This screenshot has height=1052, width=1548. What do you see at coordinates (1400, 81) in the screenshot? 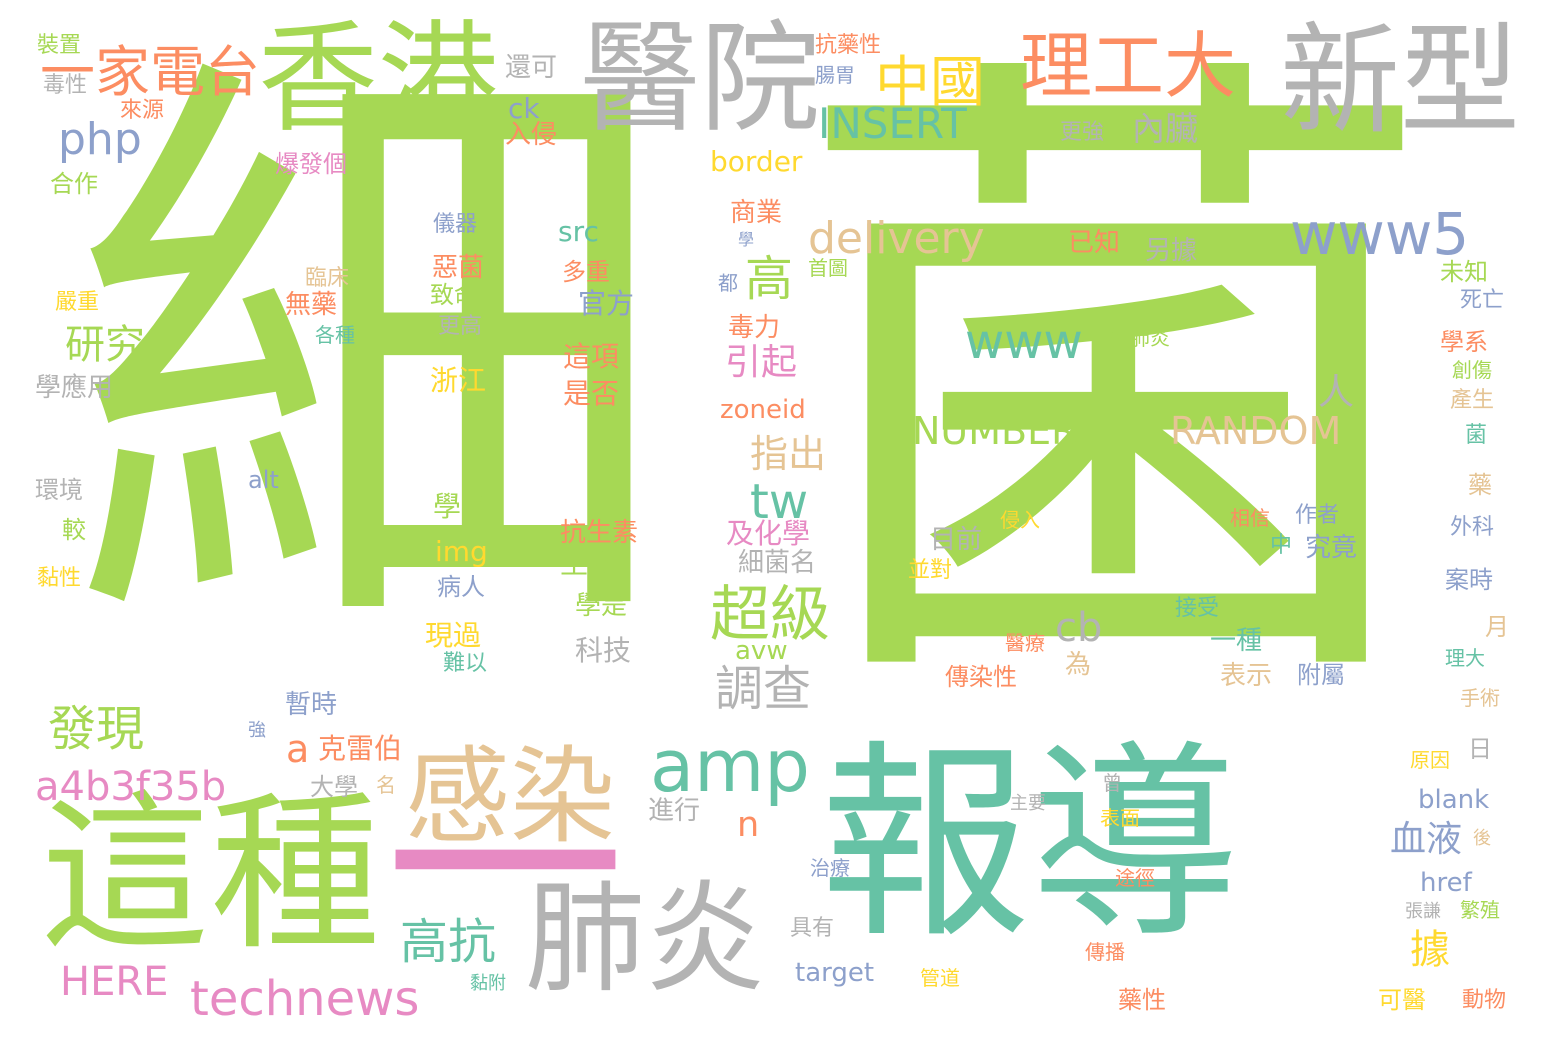
I see `cloud-word: 新型` at bounding box center [1400, 81].